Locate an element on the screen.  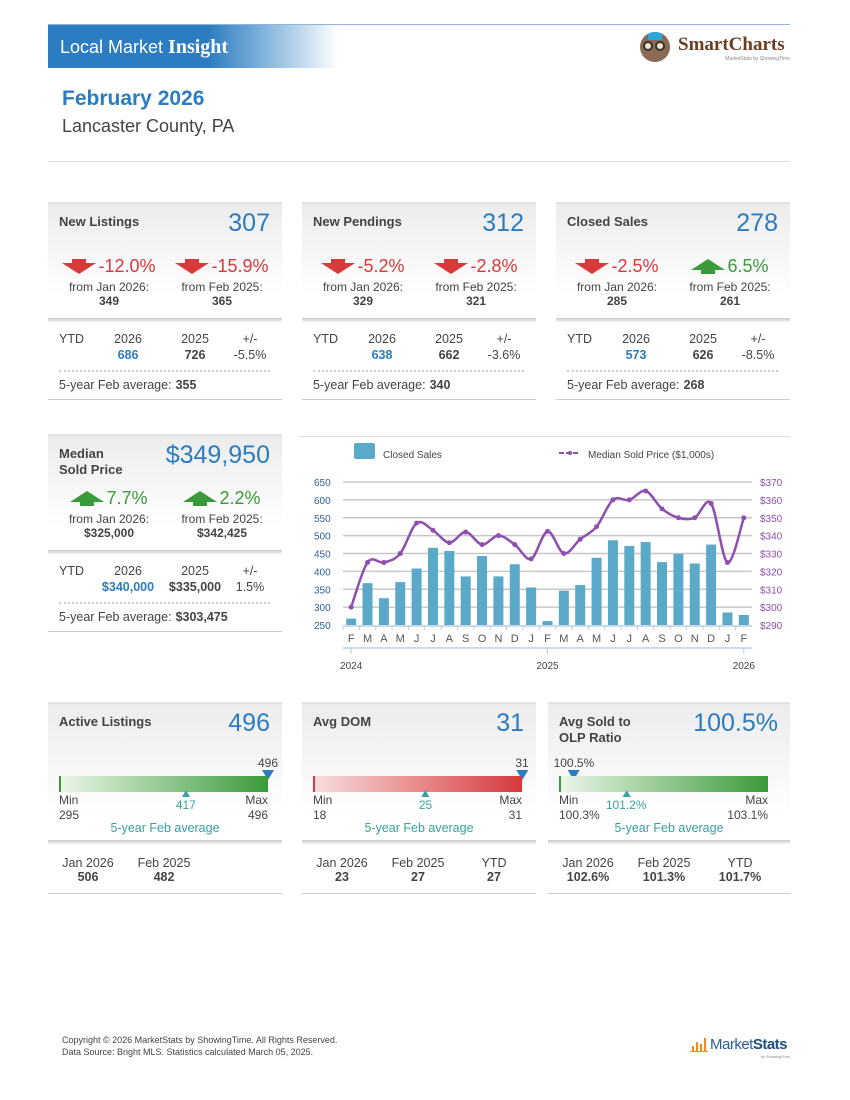
change-percent: 6.5% is located at coordinates (730, 266).